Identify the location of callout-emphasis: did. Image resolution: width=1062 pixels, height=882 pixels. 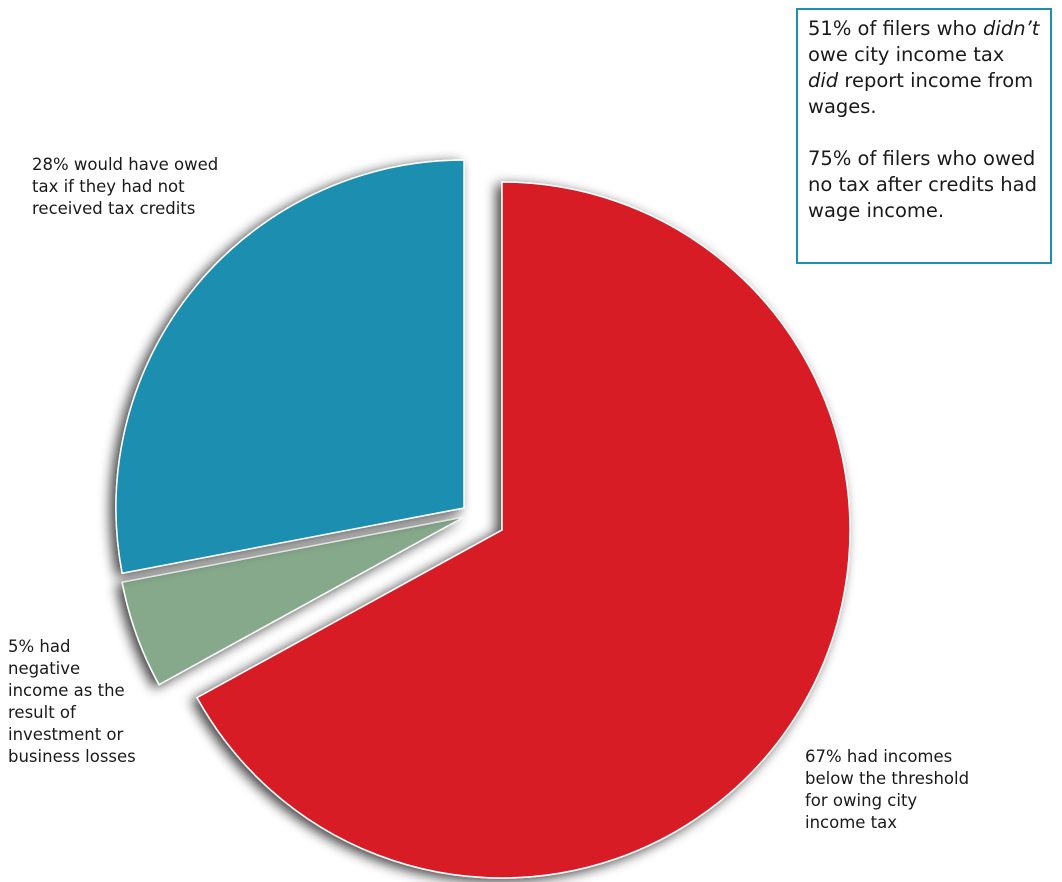
(823, 80).